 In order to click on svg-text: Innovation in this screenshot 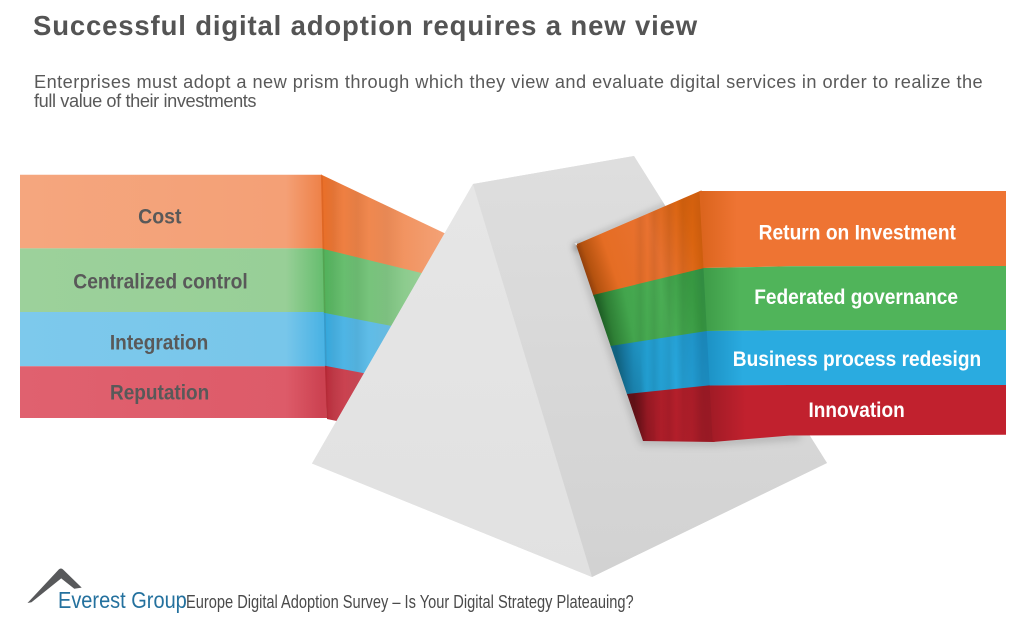, I will do `click(857, 410)`.